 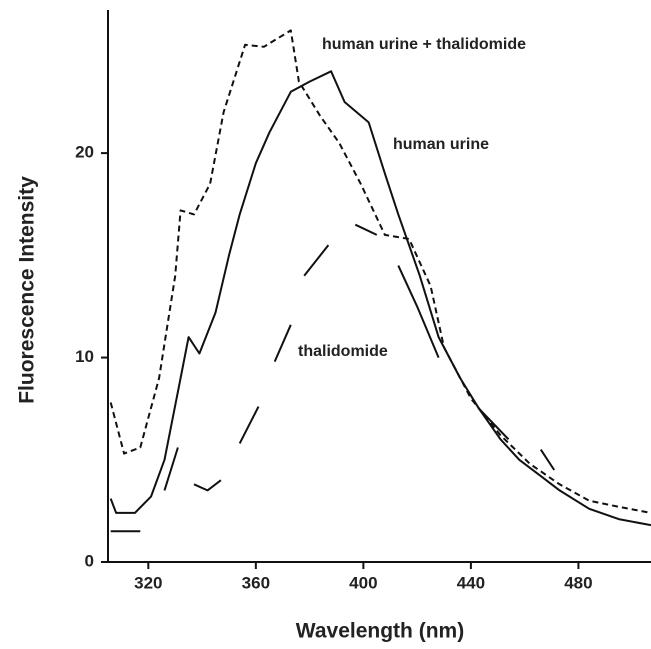 I want to click on x-tick-label: 320, so click(x=148, y=582).